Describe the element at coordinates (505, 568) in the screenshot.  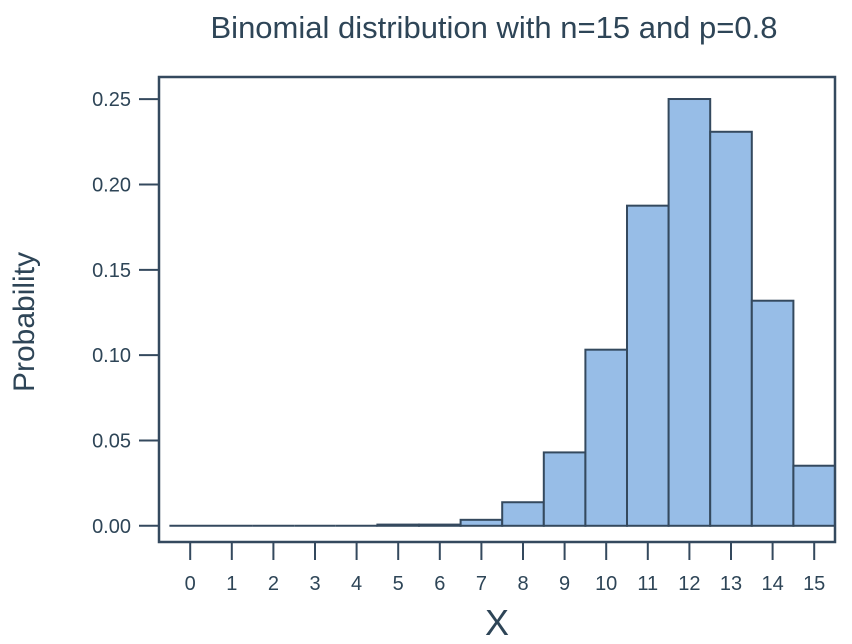
I see `x-axis: 0 1 2 3 4 5 6 7 8 9 10 11 12 13 14 15` at that location.